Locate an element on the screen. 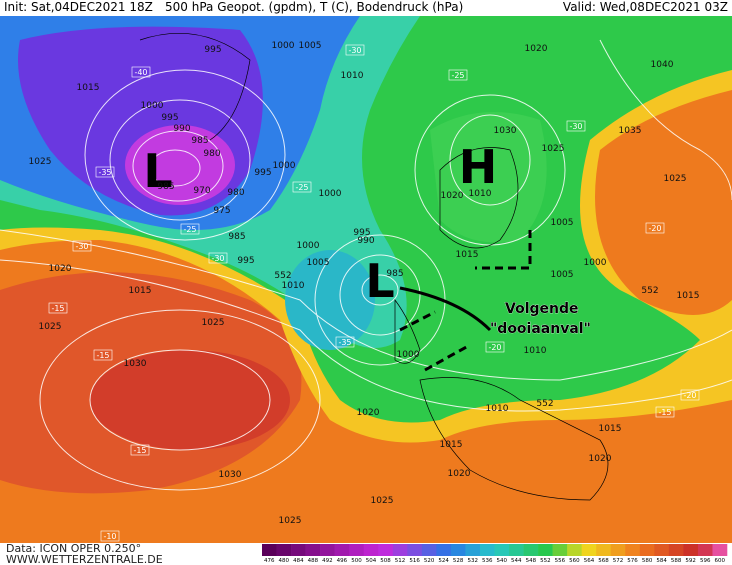 The height and width of the screenshot is (565, 732). temperature-label: -35 is located at coordinates (344, 342).